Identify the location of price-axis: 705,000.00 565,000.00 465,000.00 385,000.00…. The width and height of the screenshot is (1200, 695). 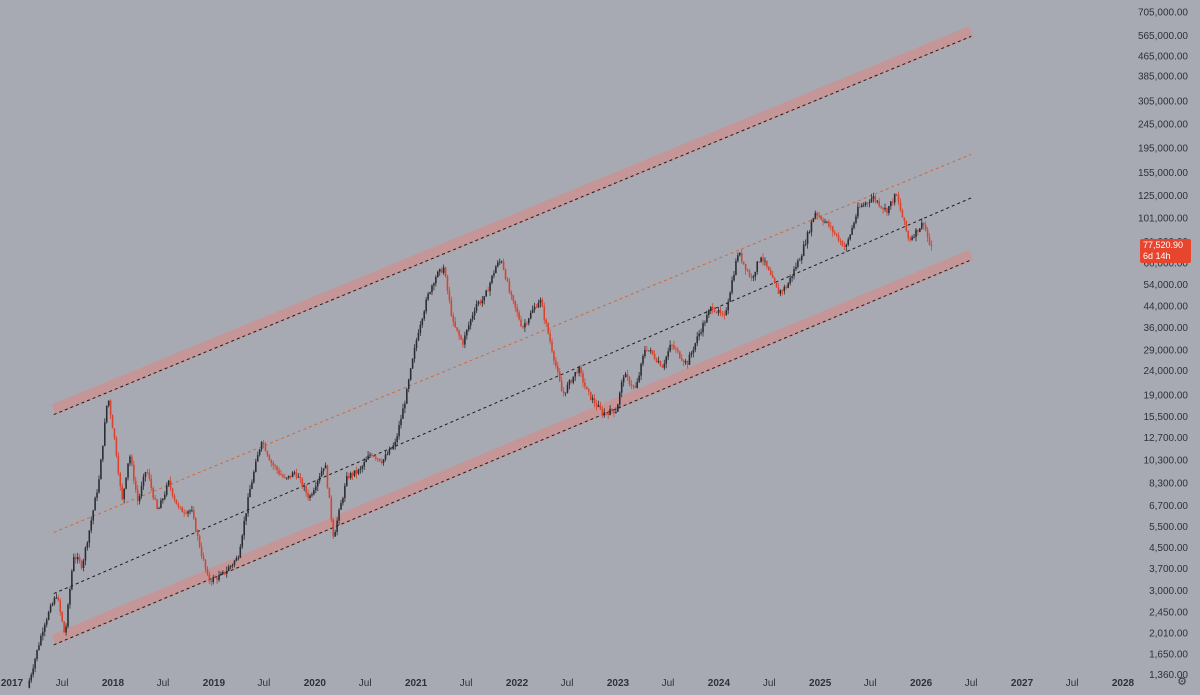
(1163, 344).